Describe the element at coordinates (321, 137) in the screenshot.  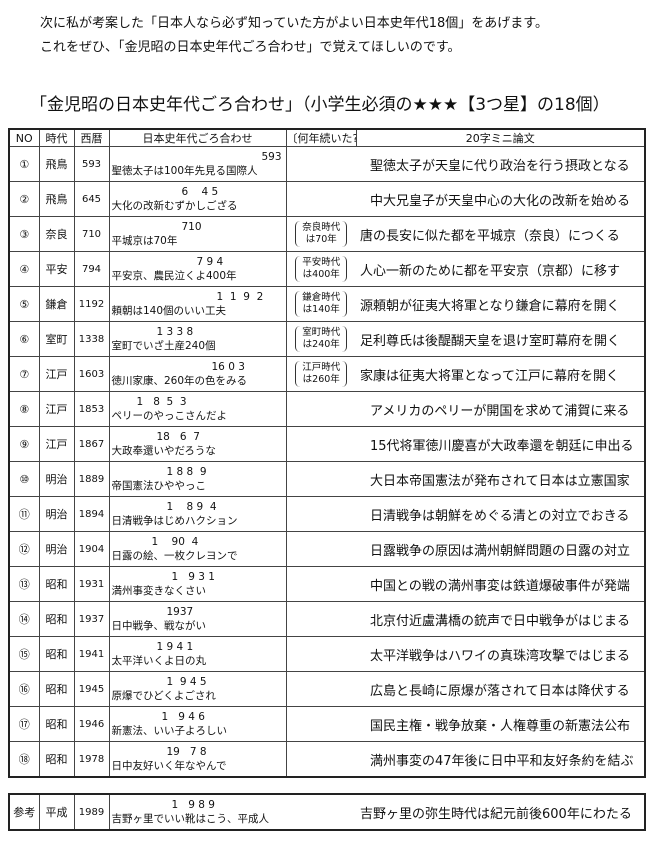
I see `header-duration: 〔何年続いた?〕` at that location.